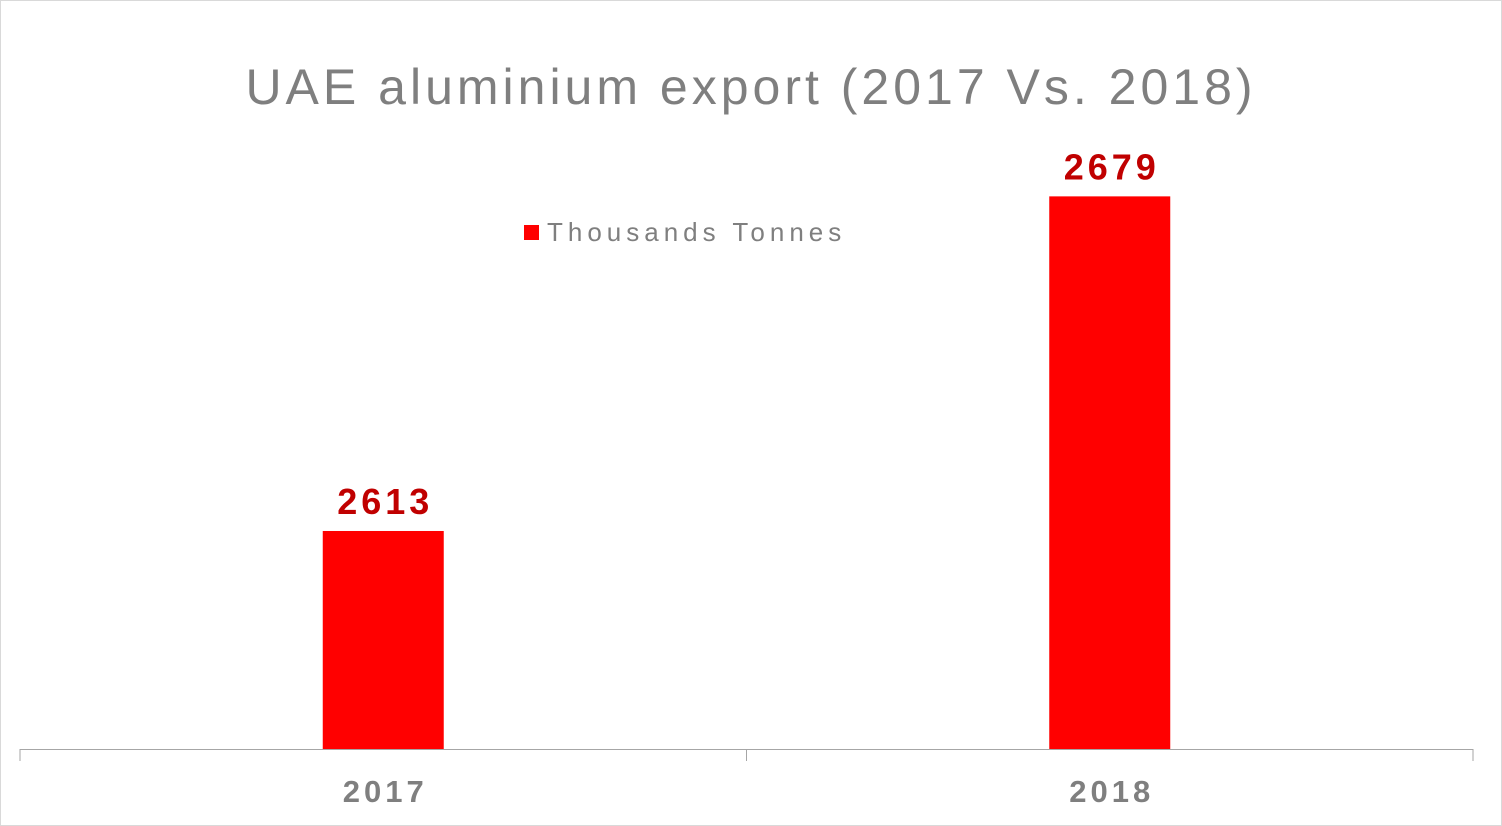  What do you see at coordinates (696, 232) in the screenshot?
I see `legend-label: Thousands Tonnes` at bounding box center [696, 232].